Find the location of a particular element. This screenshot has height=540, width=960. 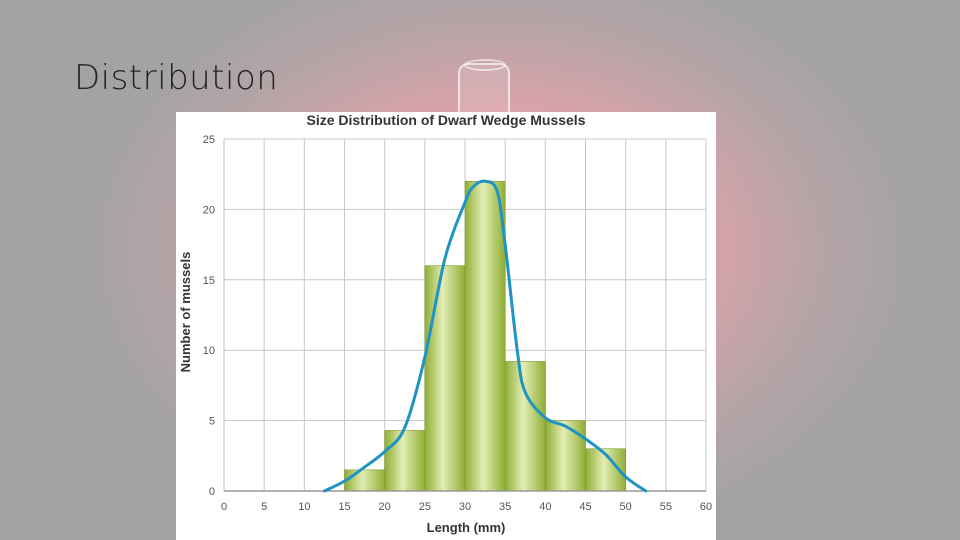

chart-title: Size Distribution of Dwarf Wedge Mussels is located at coordinates (446, 120).